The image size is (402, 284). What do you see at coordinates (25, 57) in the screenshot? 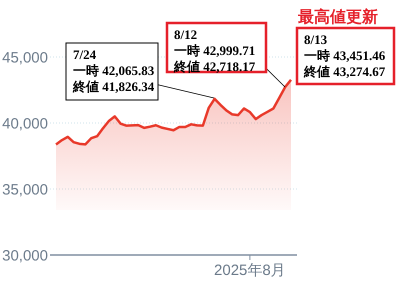
I see `y-tick-label: 45,000` at bounding box center [25, 57].